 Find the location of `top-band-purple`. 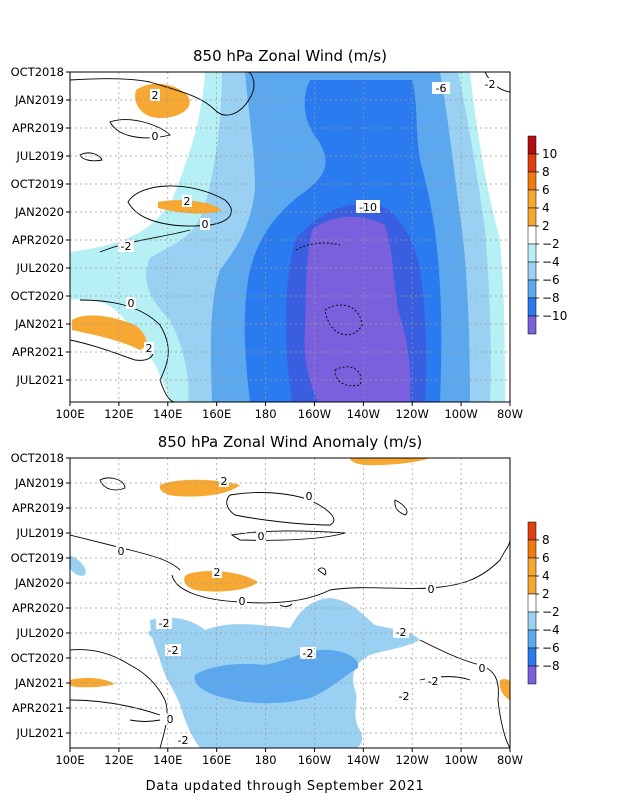

top-band-purple is located at coordinates (357, 309).